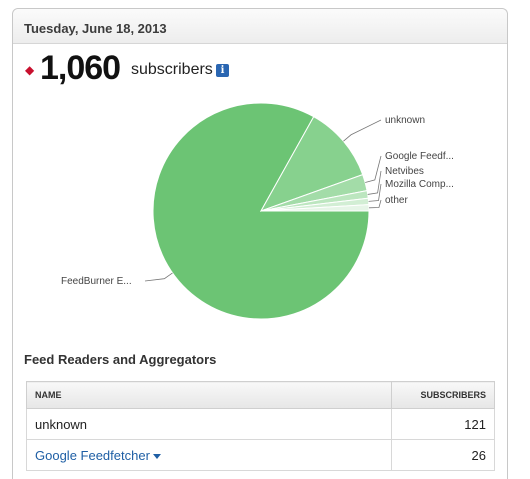 The width and height of the screenshot is (530, 479). Describe the element at coordinates (311, 164) in the screenshot. I see `pie-slice-unknown` at that location.